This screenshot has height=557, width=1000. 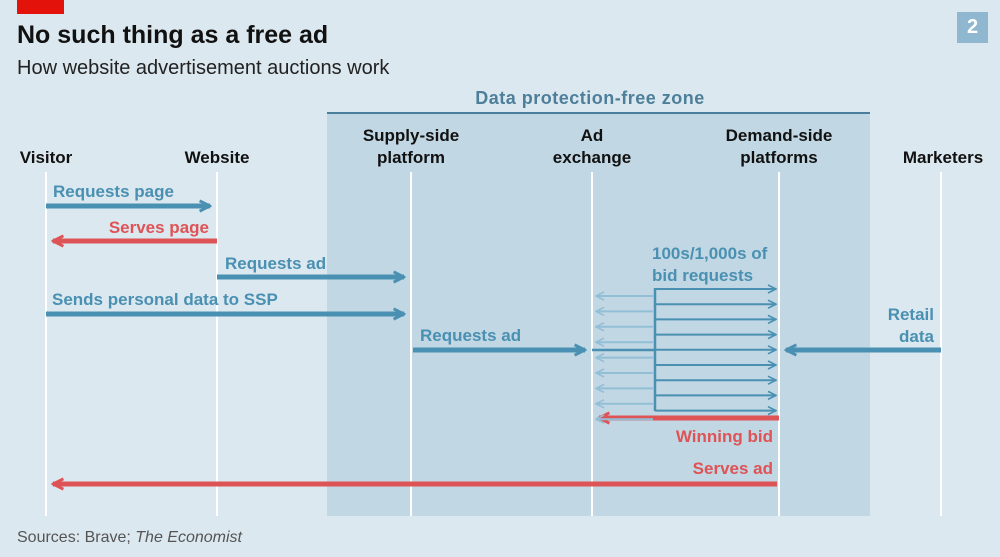 I want to click on requests-page-label: Requests page, so click(x=113, y=191).